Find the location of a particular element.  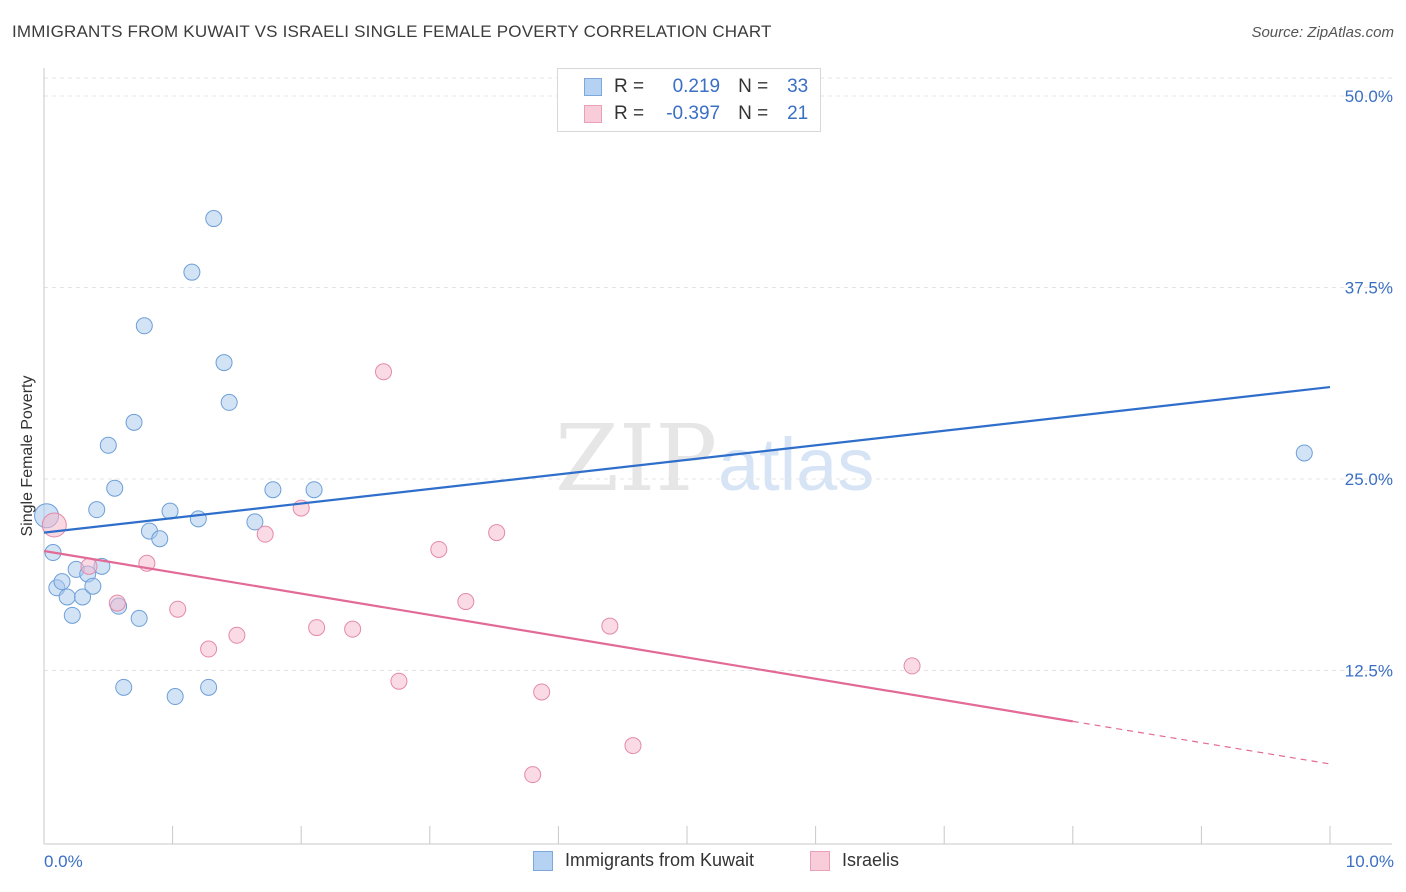

y-tick-label: 25.0% is located at coordinates (1369, 479).